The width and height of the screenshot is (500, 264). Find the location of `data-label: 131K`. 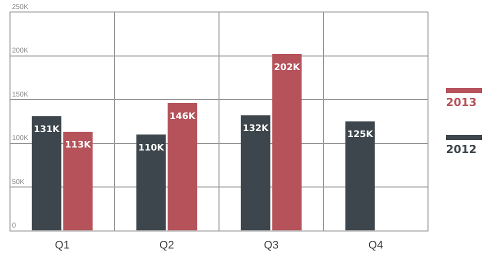

data-label: 131K is located at coordinates (47, 129).